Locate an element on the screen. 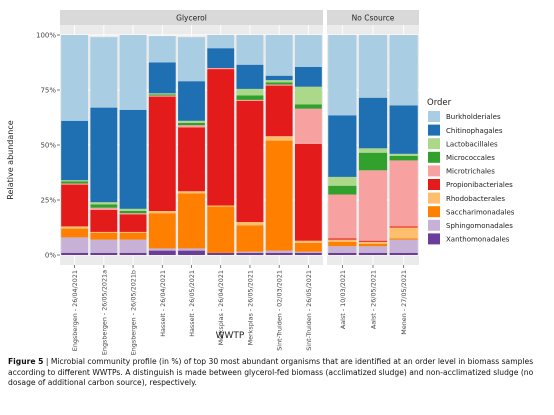 The height and width of the screenshot is (415, 554). legend-swatch-saccharimonadales is located at coordinates (434, 212).